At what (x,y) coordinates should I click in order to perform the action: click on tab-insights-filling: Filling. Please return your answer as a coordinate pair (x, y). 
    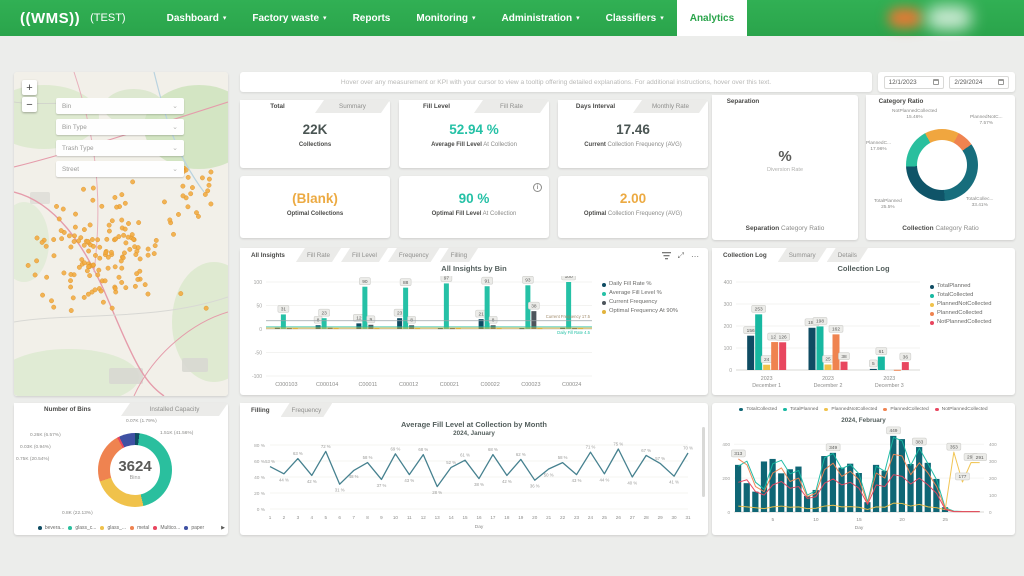
    Looking at the image, I should click on (459, 255).